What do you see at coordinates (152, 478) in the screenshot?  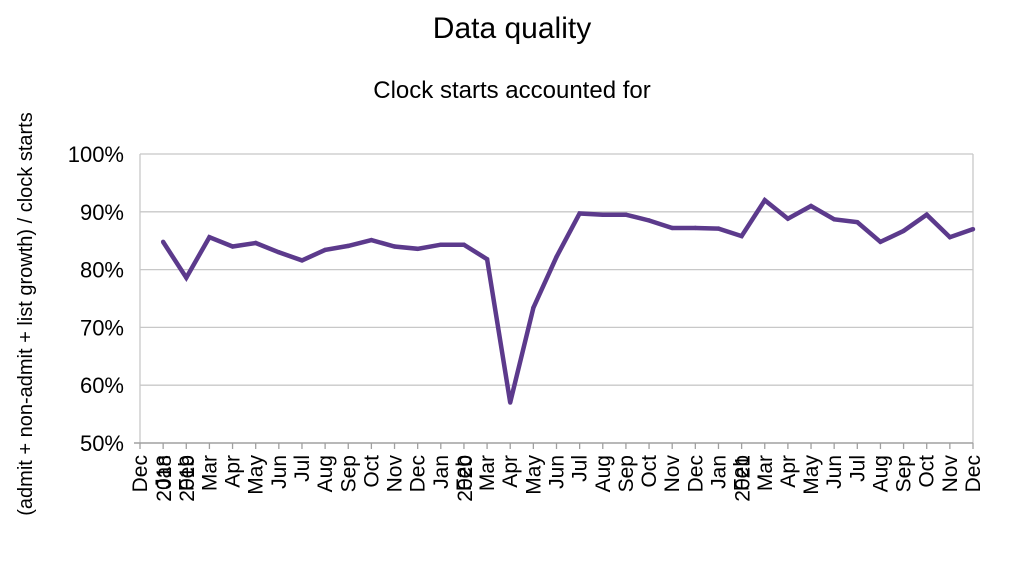 I see `x-tick-label: Dec2018` at bounding box center [152, 478].